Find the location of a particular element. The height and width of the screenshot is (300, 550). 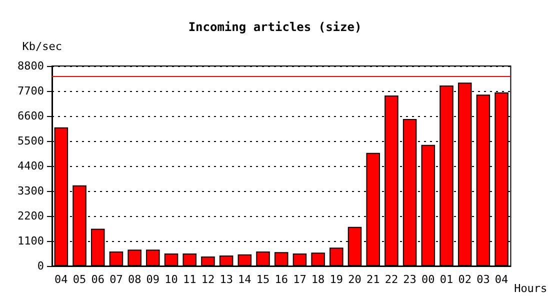

y-tick-label: 6600 is located at coordinates (31, 116).